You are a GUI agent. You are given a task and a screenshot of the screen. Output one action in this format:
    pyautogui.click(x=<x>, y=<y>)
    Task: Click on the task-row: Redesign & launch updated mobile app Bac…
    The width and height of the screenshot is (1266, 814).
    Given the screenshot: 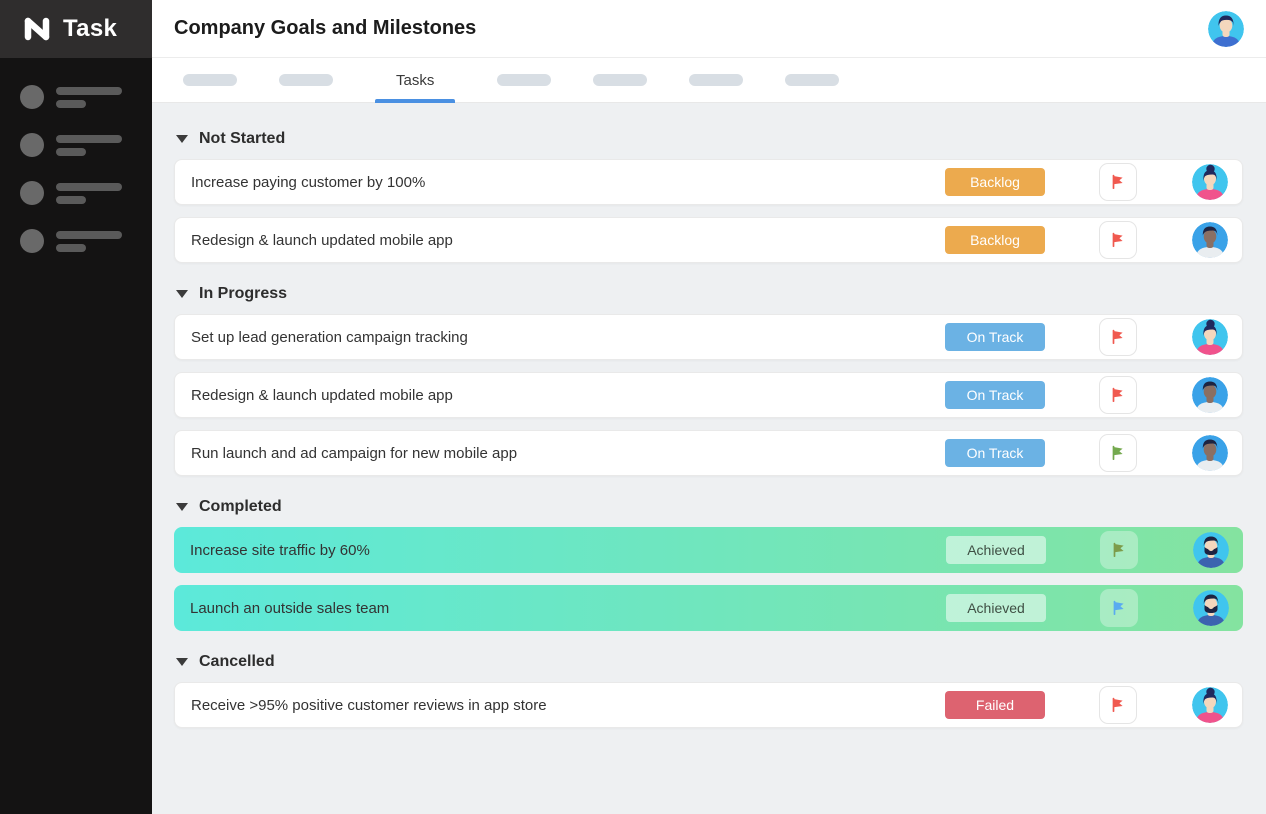 What is the action you would take?
    pyautogui.click(x=708, y=240)
    